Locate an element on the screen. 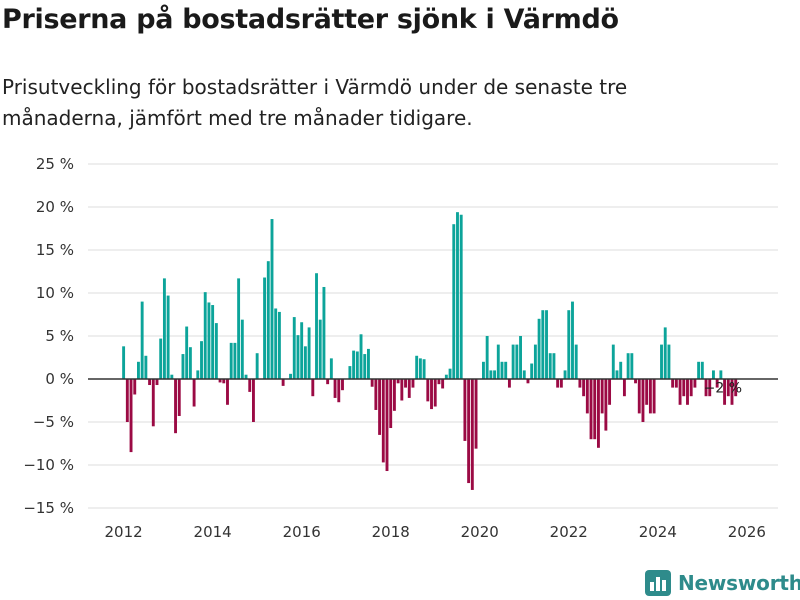  x-tick-label: 2026 is located at coordinates (747, 532).